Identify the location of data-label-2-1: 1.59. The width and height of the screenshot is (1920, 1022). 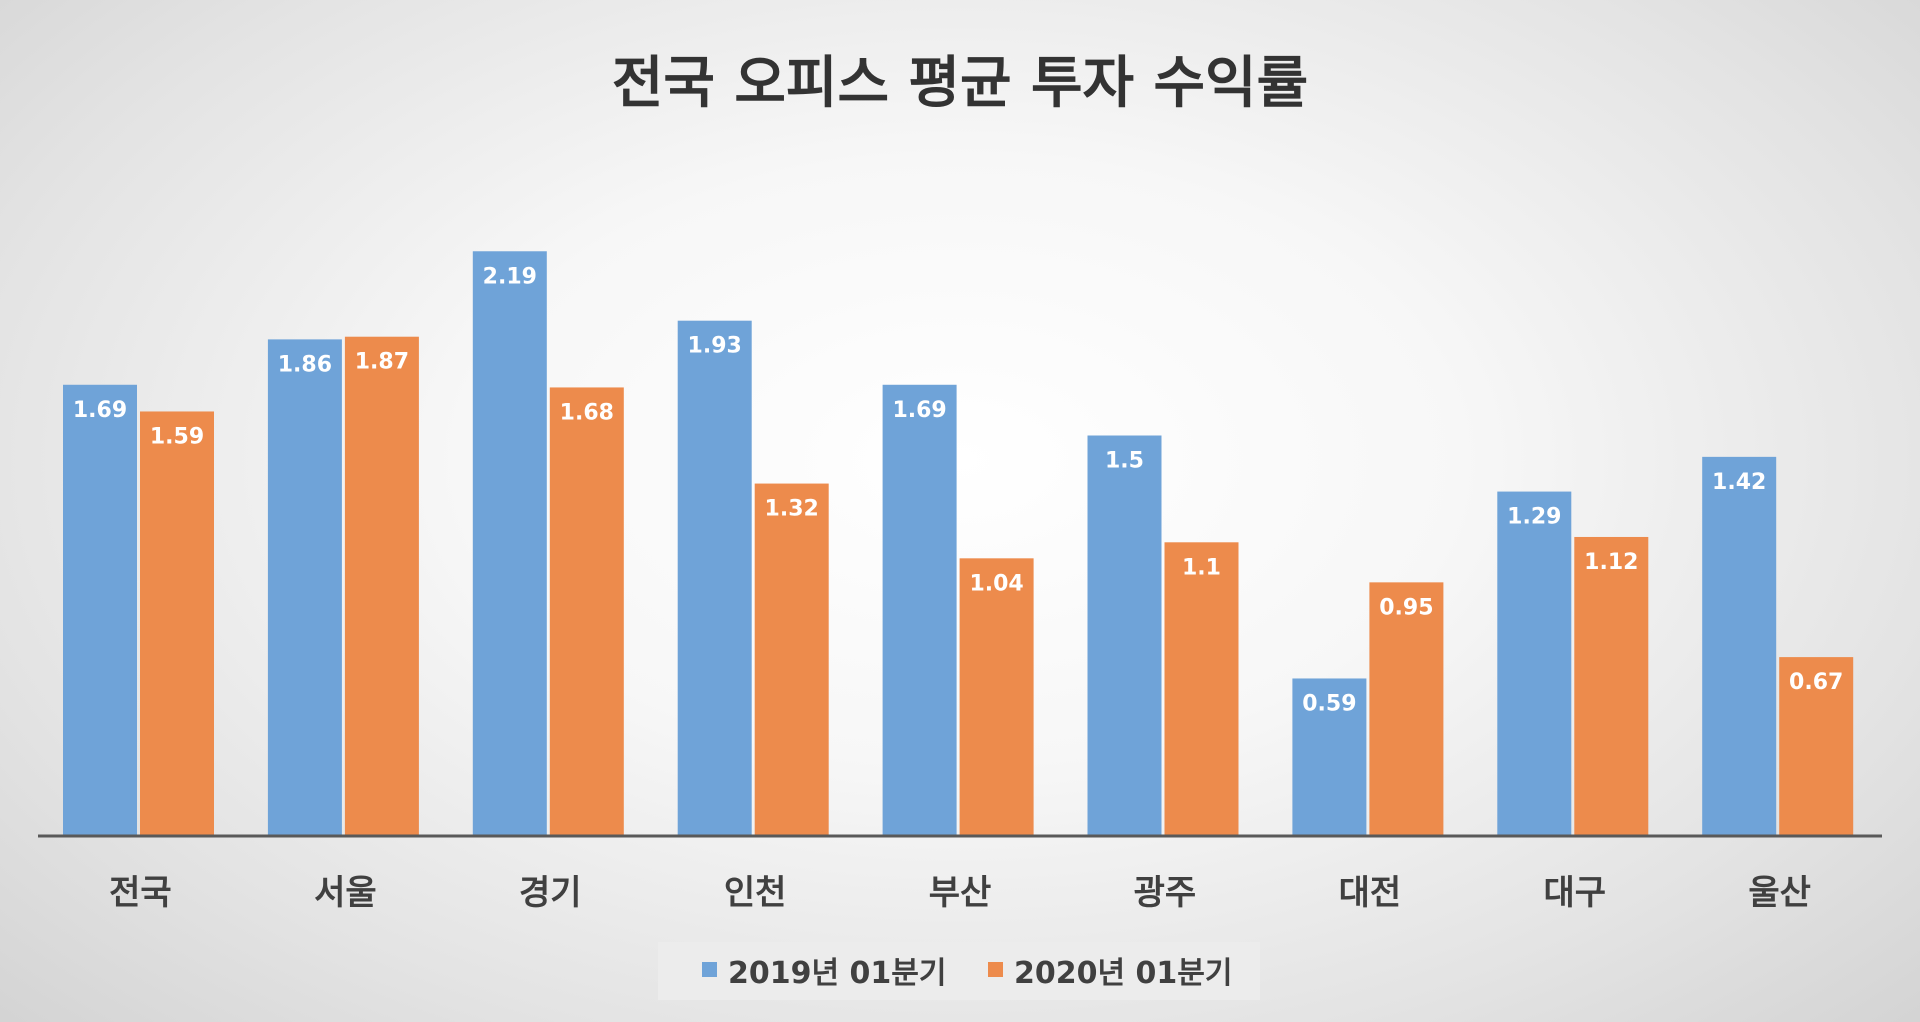
(177, 436).